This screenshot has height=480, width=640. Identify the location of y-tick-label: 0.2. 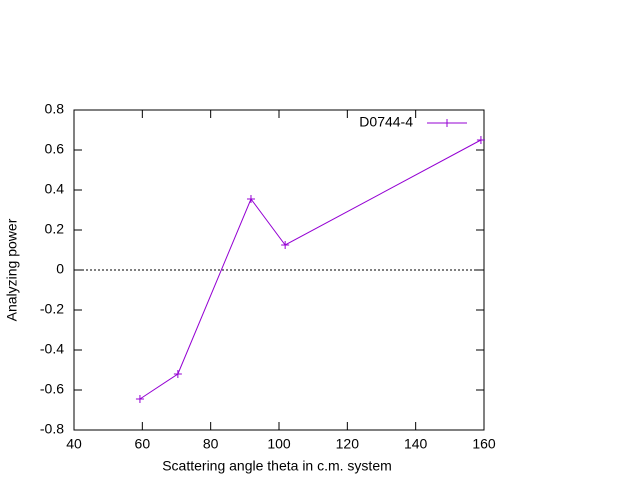
(55, 229).